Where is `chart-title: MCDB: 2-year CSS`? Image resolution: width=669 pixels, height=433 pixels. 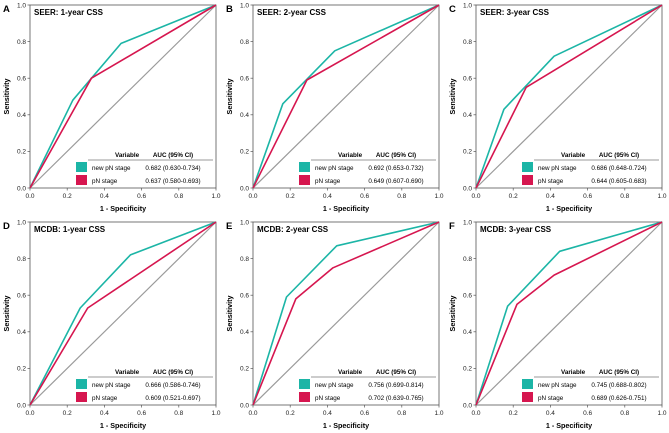 chart-title: MCDB: 2-year CSS is located at coordinates (293, 229).